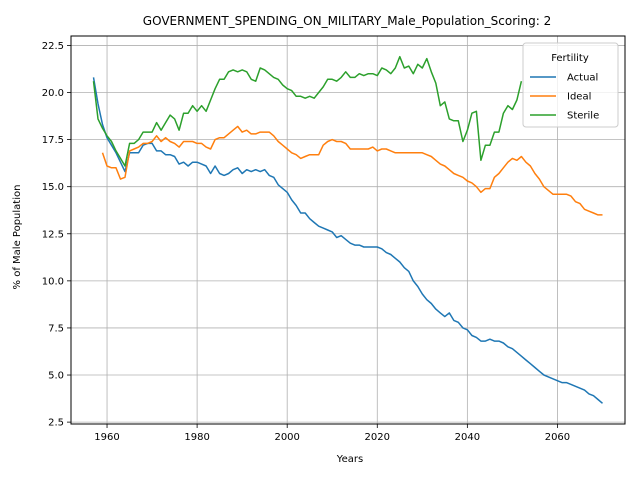  Describe the element at coordinates (53, 281) in the screenshot. I see `y-tick-label: 10.0` at that location.